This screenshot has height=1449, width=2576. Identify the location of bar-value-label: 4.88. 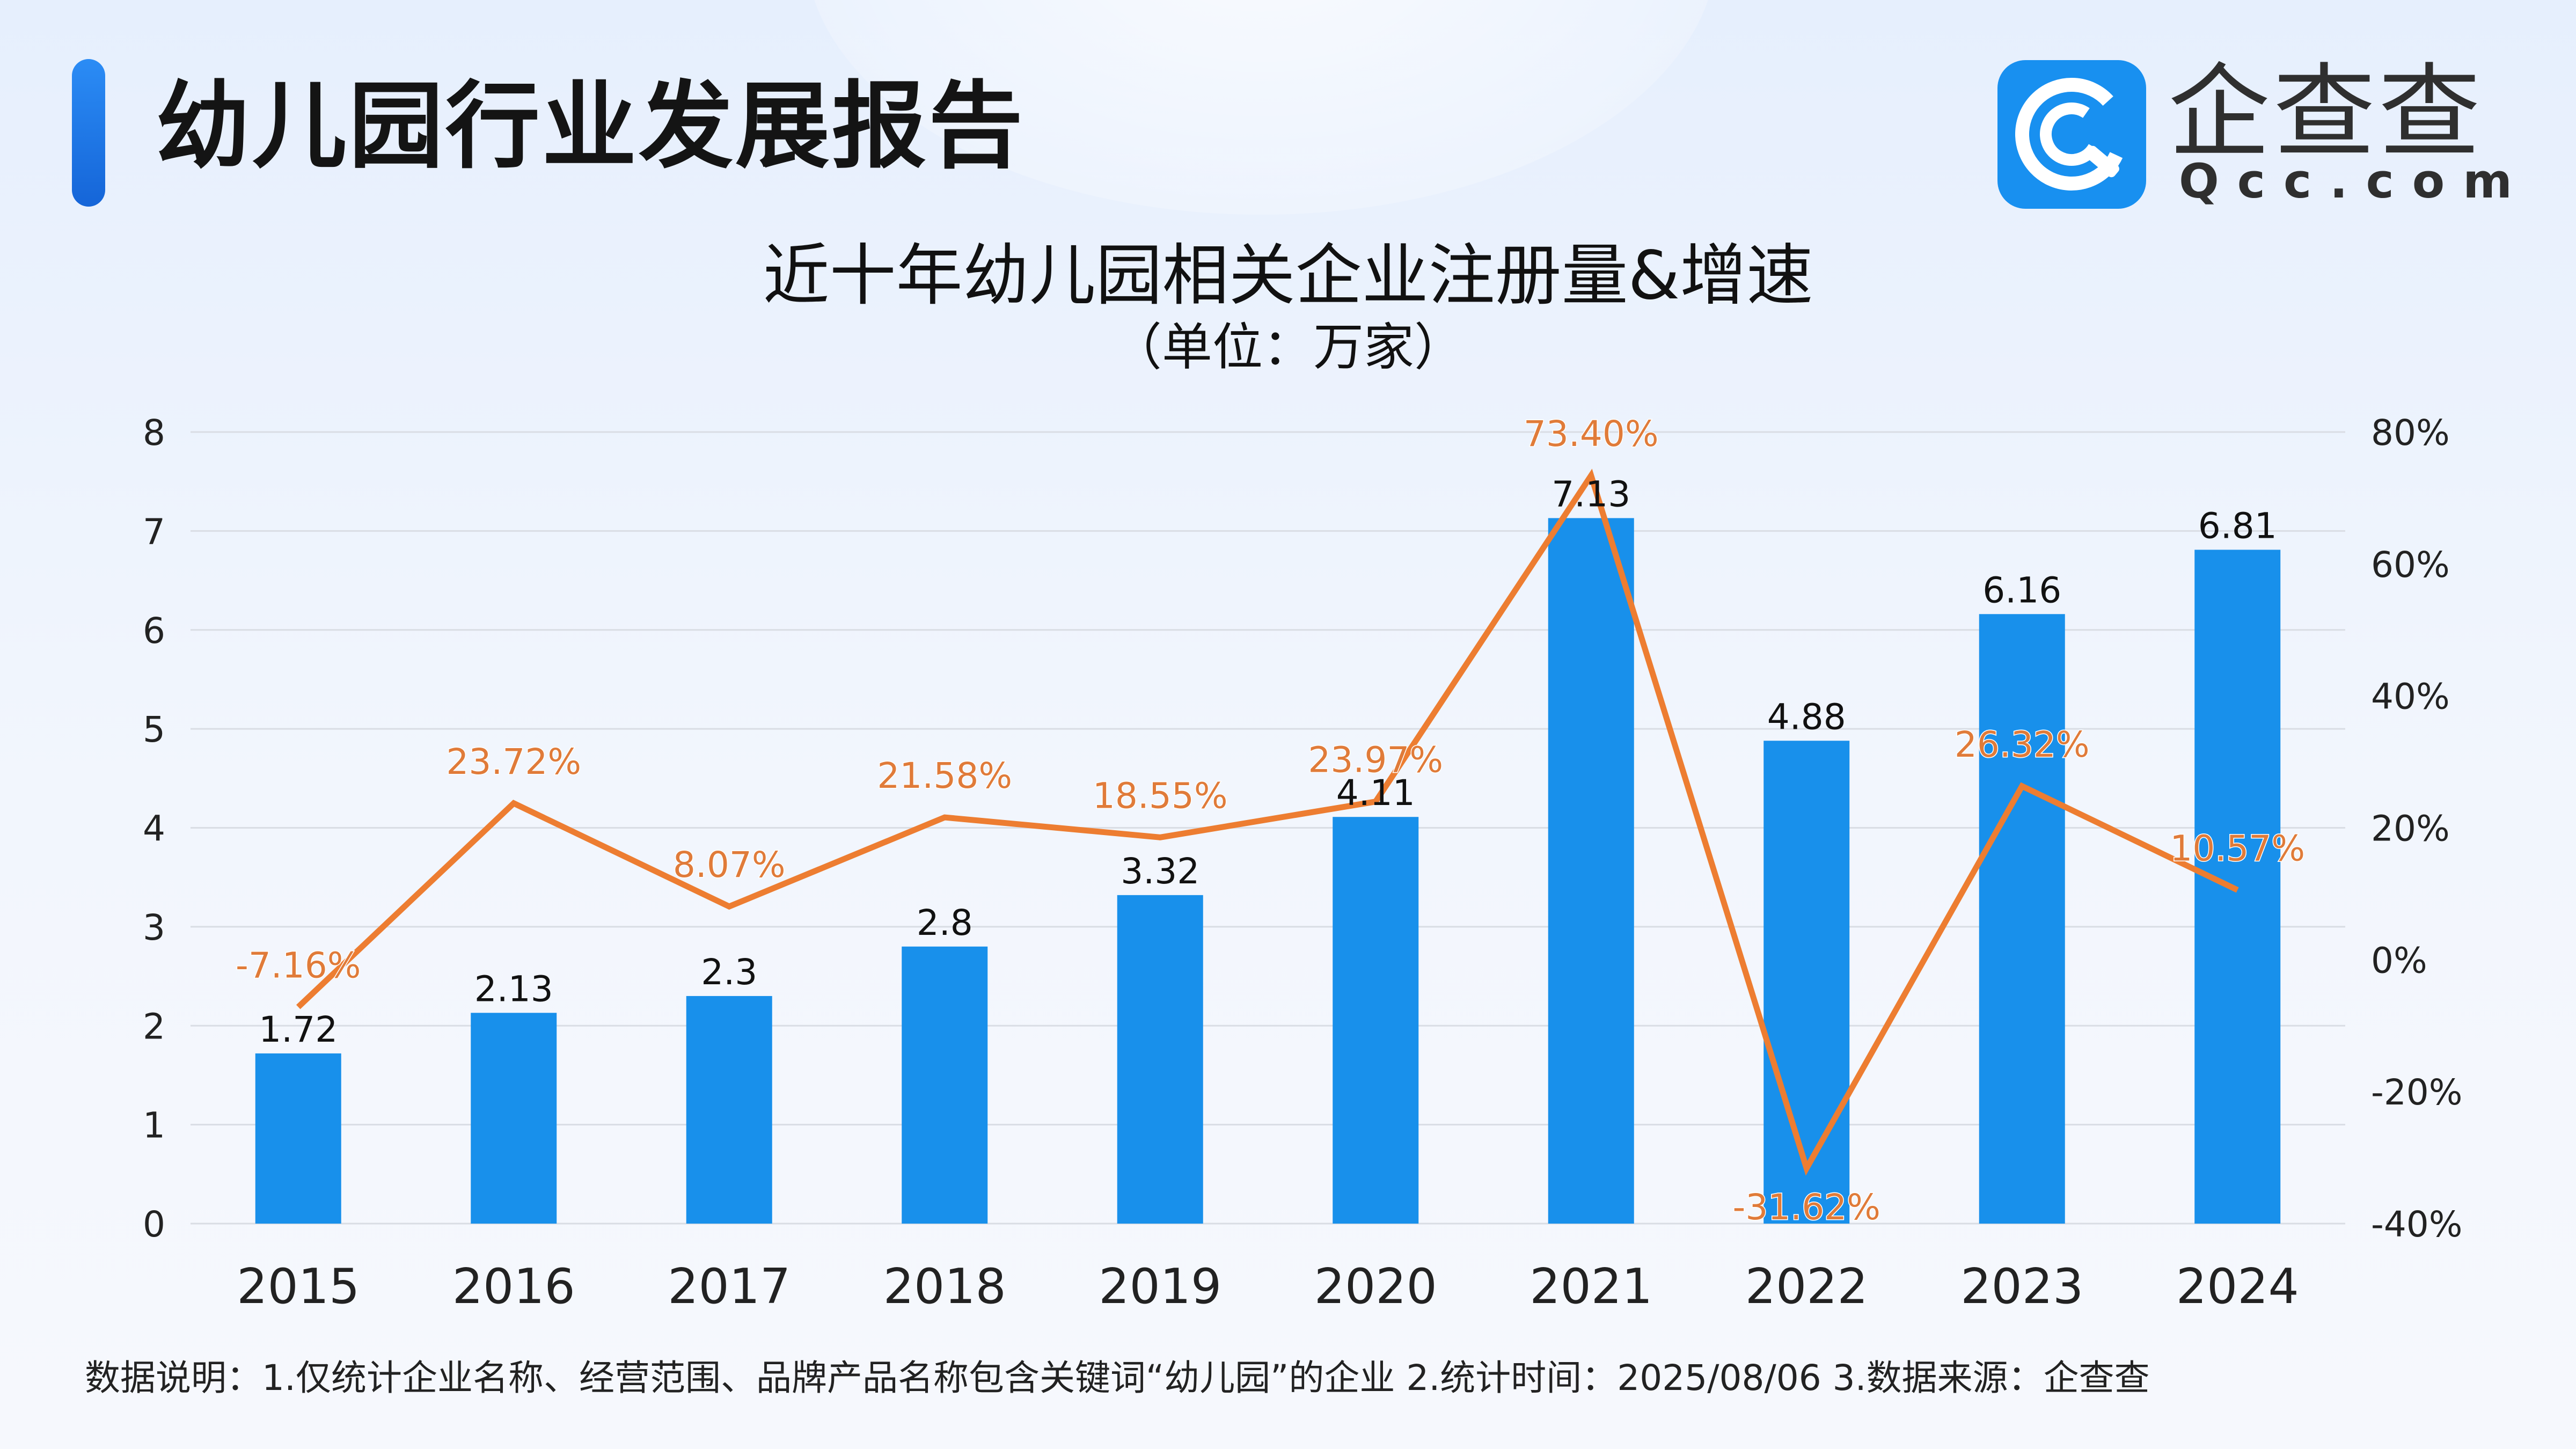
(1806, 716).